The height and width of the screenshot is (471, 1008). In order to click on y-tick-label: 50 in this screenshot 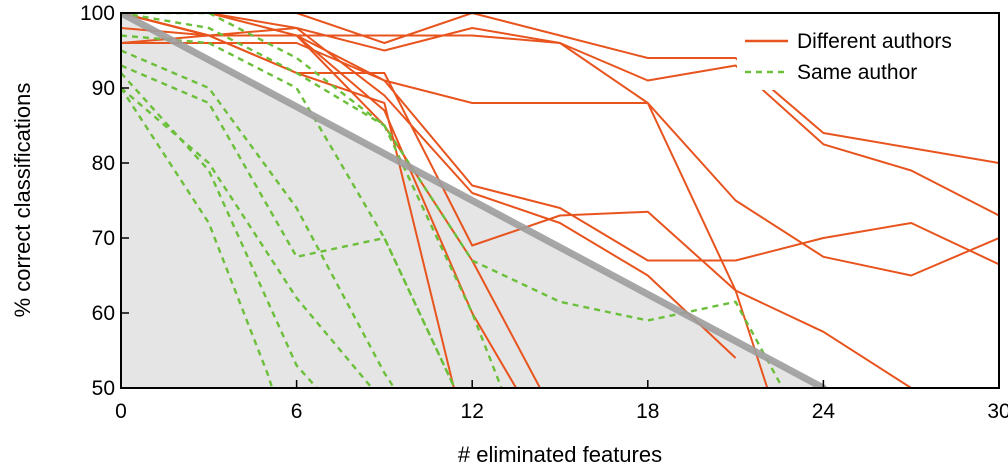, I will do `click(103, 388)`.